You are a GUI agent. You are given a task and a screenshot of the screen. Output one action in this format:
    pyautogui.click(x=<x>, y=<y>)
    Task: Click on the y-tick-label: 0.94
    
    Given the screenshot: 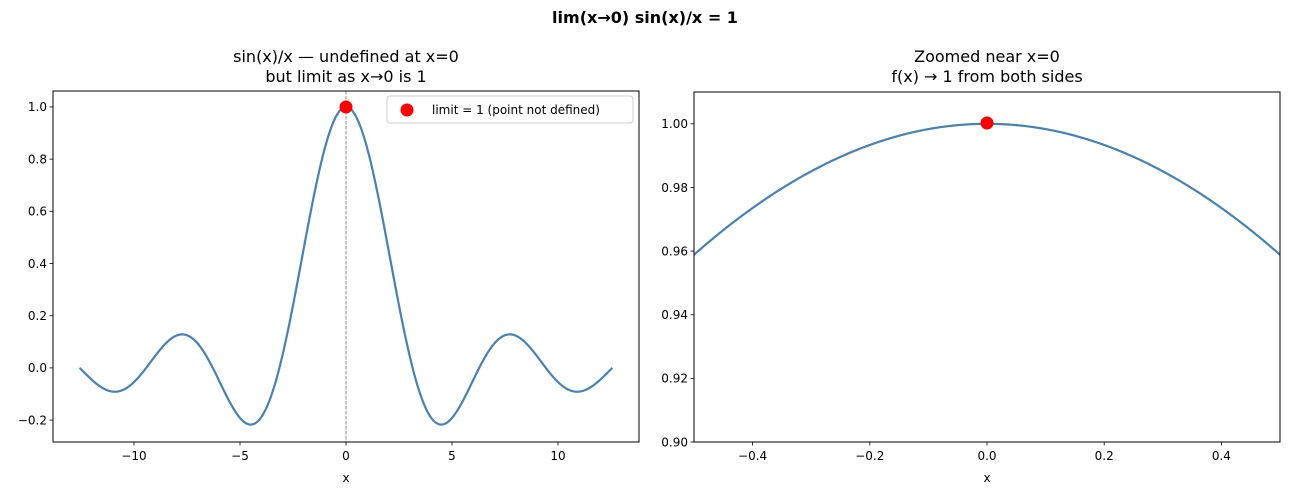 What is the action you would take?
    pyautogui.click(x=674, y=315)
    